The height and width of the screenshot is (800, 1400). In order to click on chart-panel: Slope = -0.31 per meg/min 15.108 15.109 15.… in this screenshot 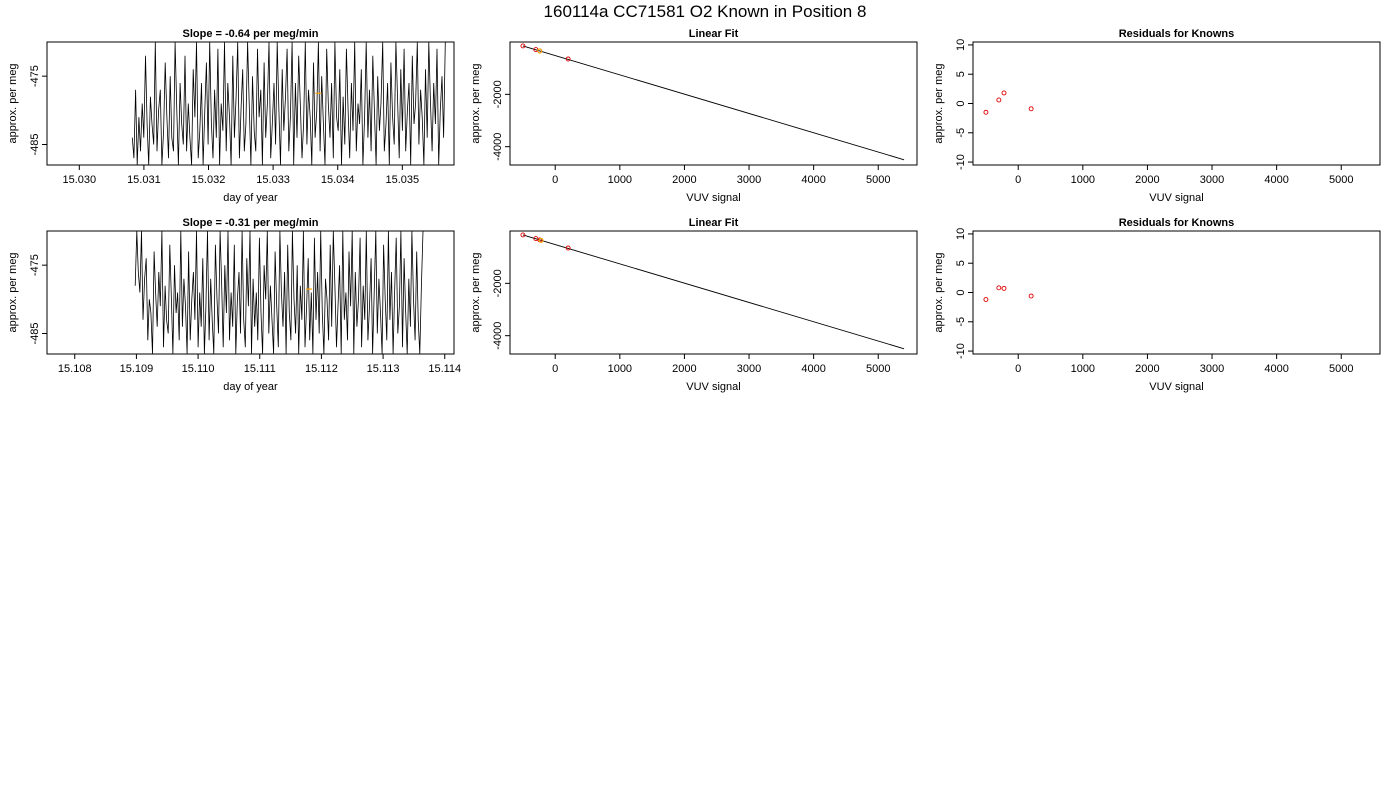, I will do `click(234, 305)`.